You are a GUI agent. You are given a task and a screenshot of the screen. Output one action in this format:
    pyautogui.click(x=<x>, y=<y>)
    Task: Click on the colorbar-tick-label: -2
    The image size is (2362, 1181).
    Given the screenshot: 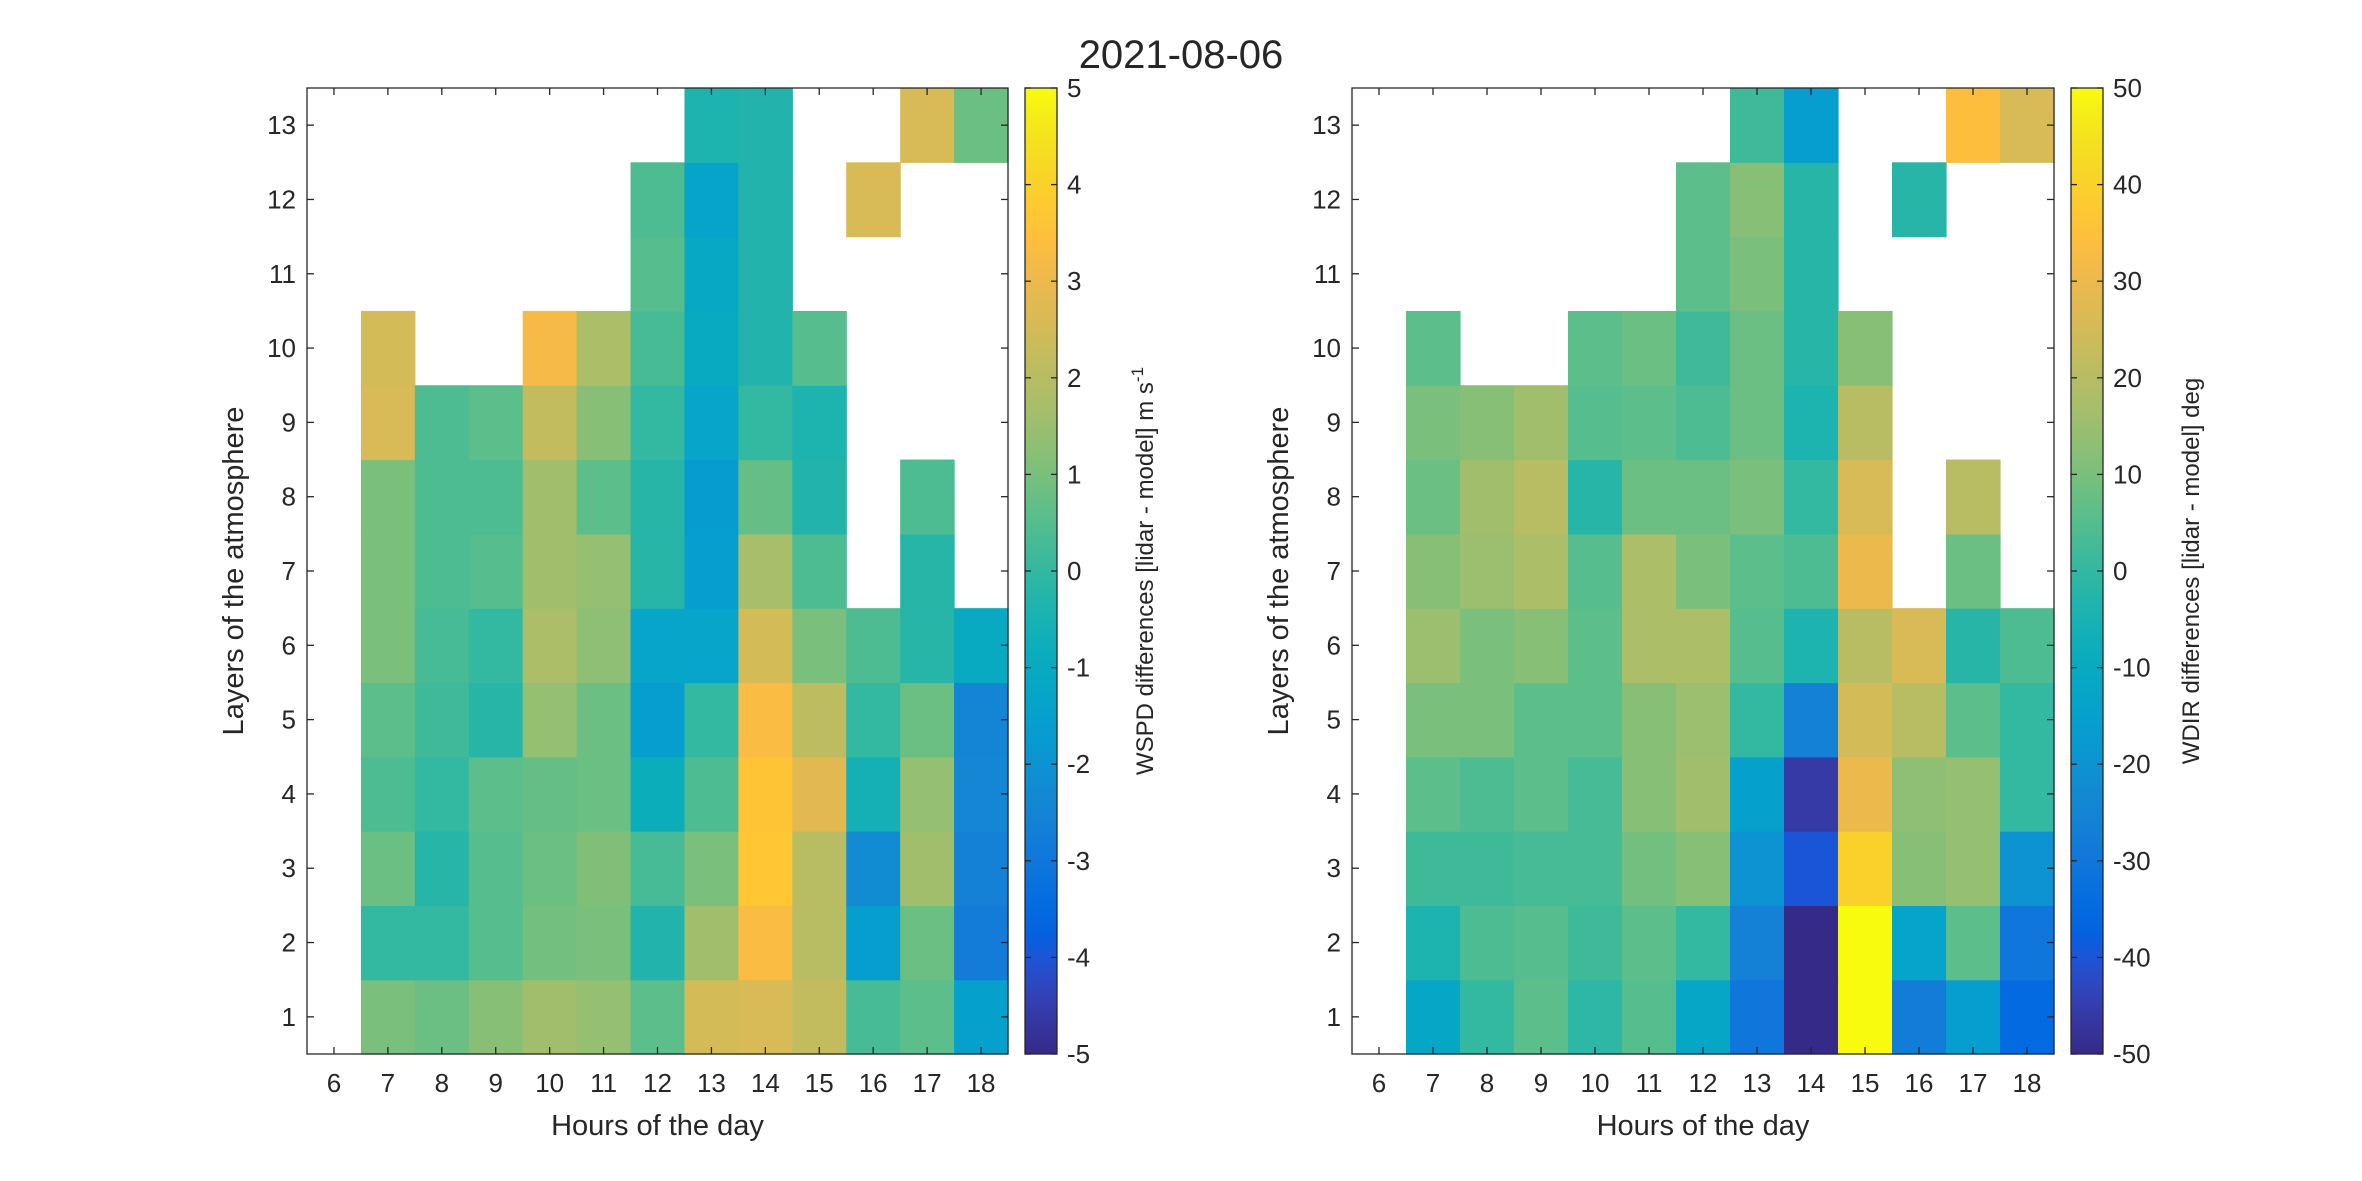 What is the action you would take?
    pyautogui.click(x=1078, y=764)
    